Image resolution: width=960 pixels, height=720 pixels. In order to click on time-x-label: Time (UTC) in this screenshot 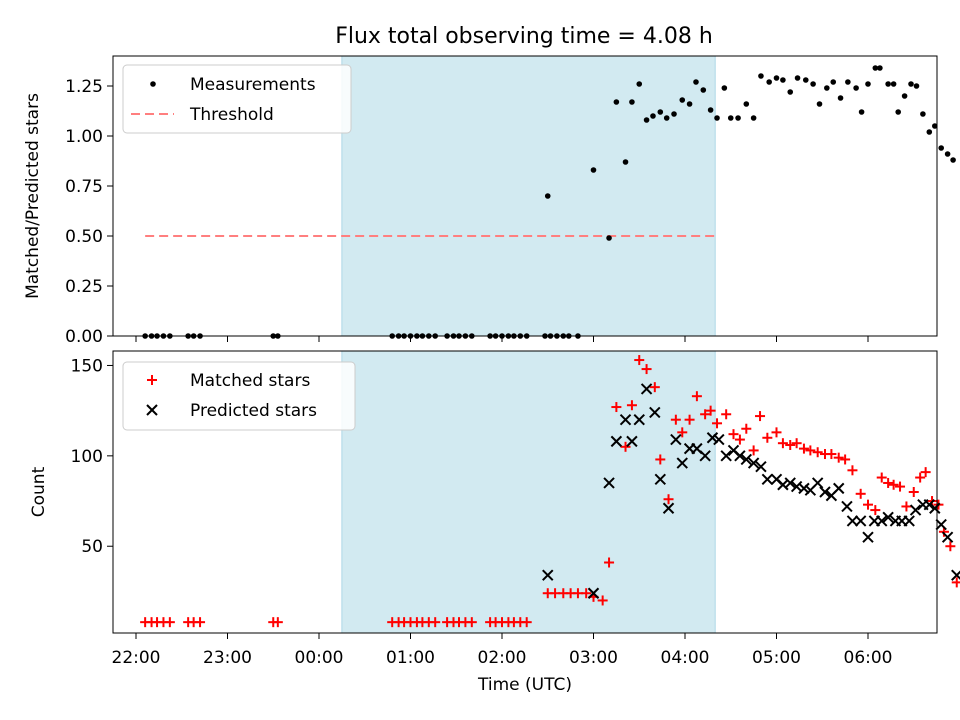, I will do `click(524, 685)`.